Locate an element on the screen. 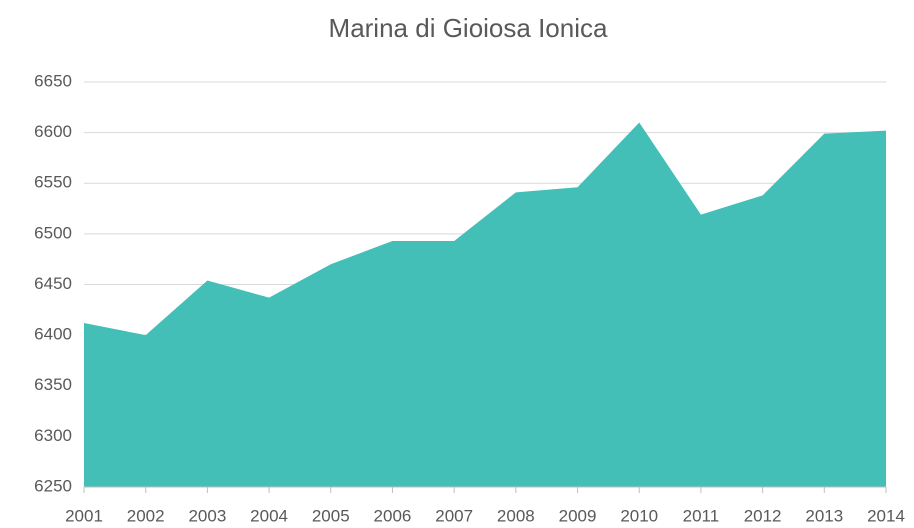 The height and width of the screenshot is (528, 914). x-tick-label: 2004 is located at coordinates (269, 515).